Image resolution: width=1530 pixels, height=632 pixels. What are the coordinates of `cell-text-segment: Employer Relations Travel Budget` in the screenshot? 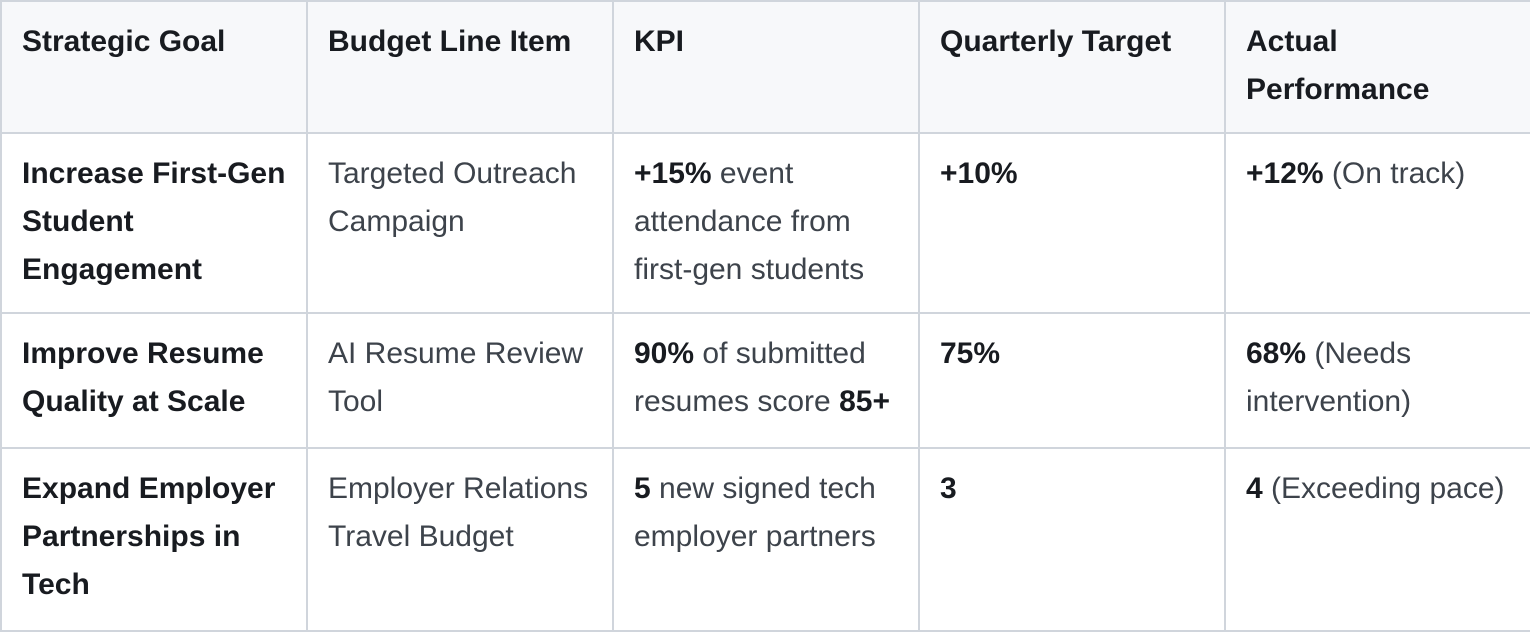 It's located at (458, 512).